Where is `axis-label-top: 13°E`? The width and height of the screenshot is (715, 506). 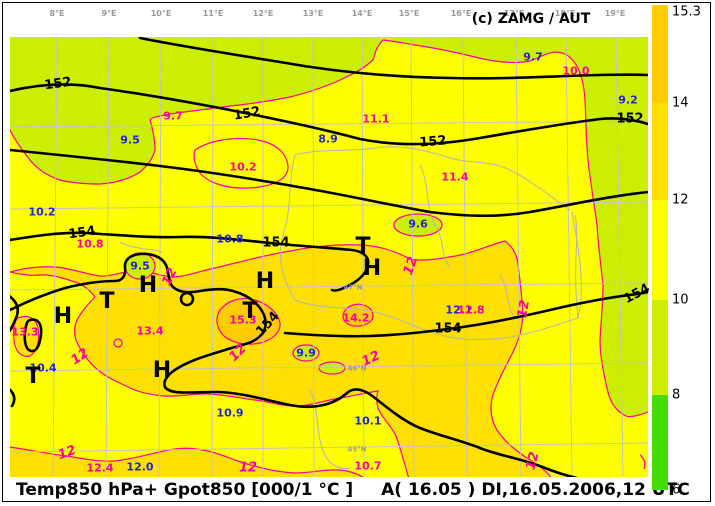
axis-label-top: 13°E is located at coordinates (313, 13).